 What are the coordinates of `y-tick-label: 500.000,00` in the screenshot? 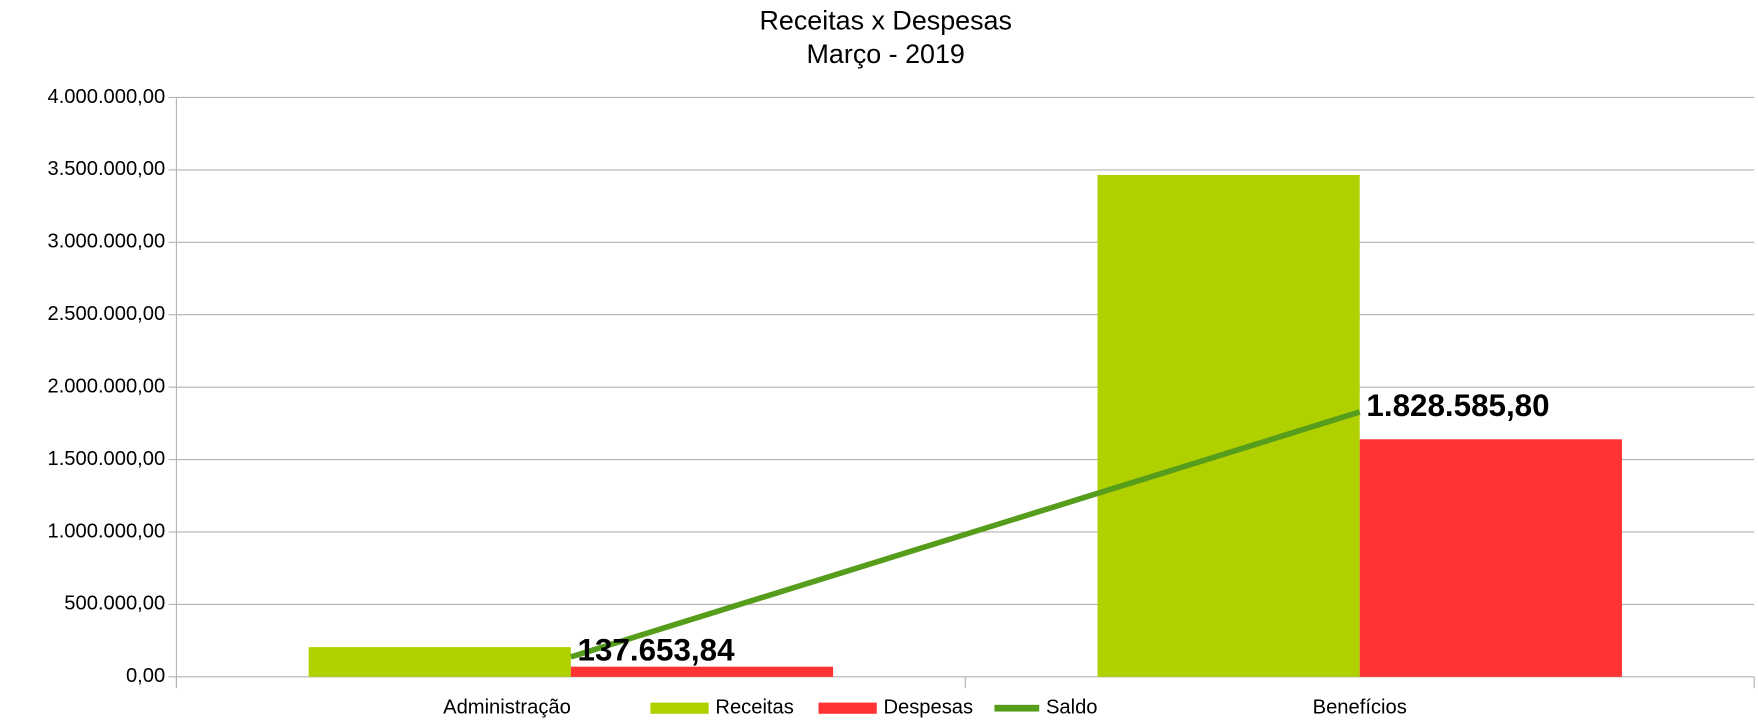 It's located at (114, 604).